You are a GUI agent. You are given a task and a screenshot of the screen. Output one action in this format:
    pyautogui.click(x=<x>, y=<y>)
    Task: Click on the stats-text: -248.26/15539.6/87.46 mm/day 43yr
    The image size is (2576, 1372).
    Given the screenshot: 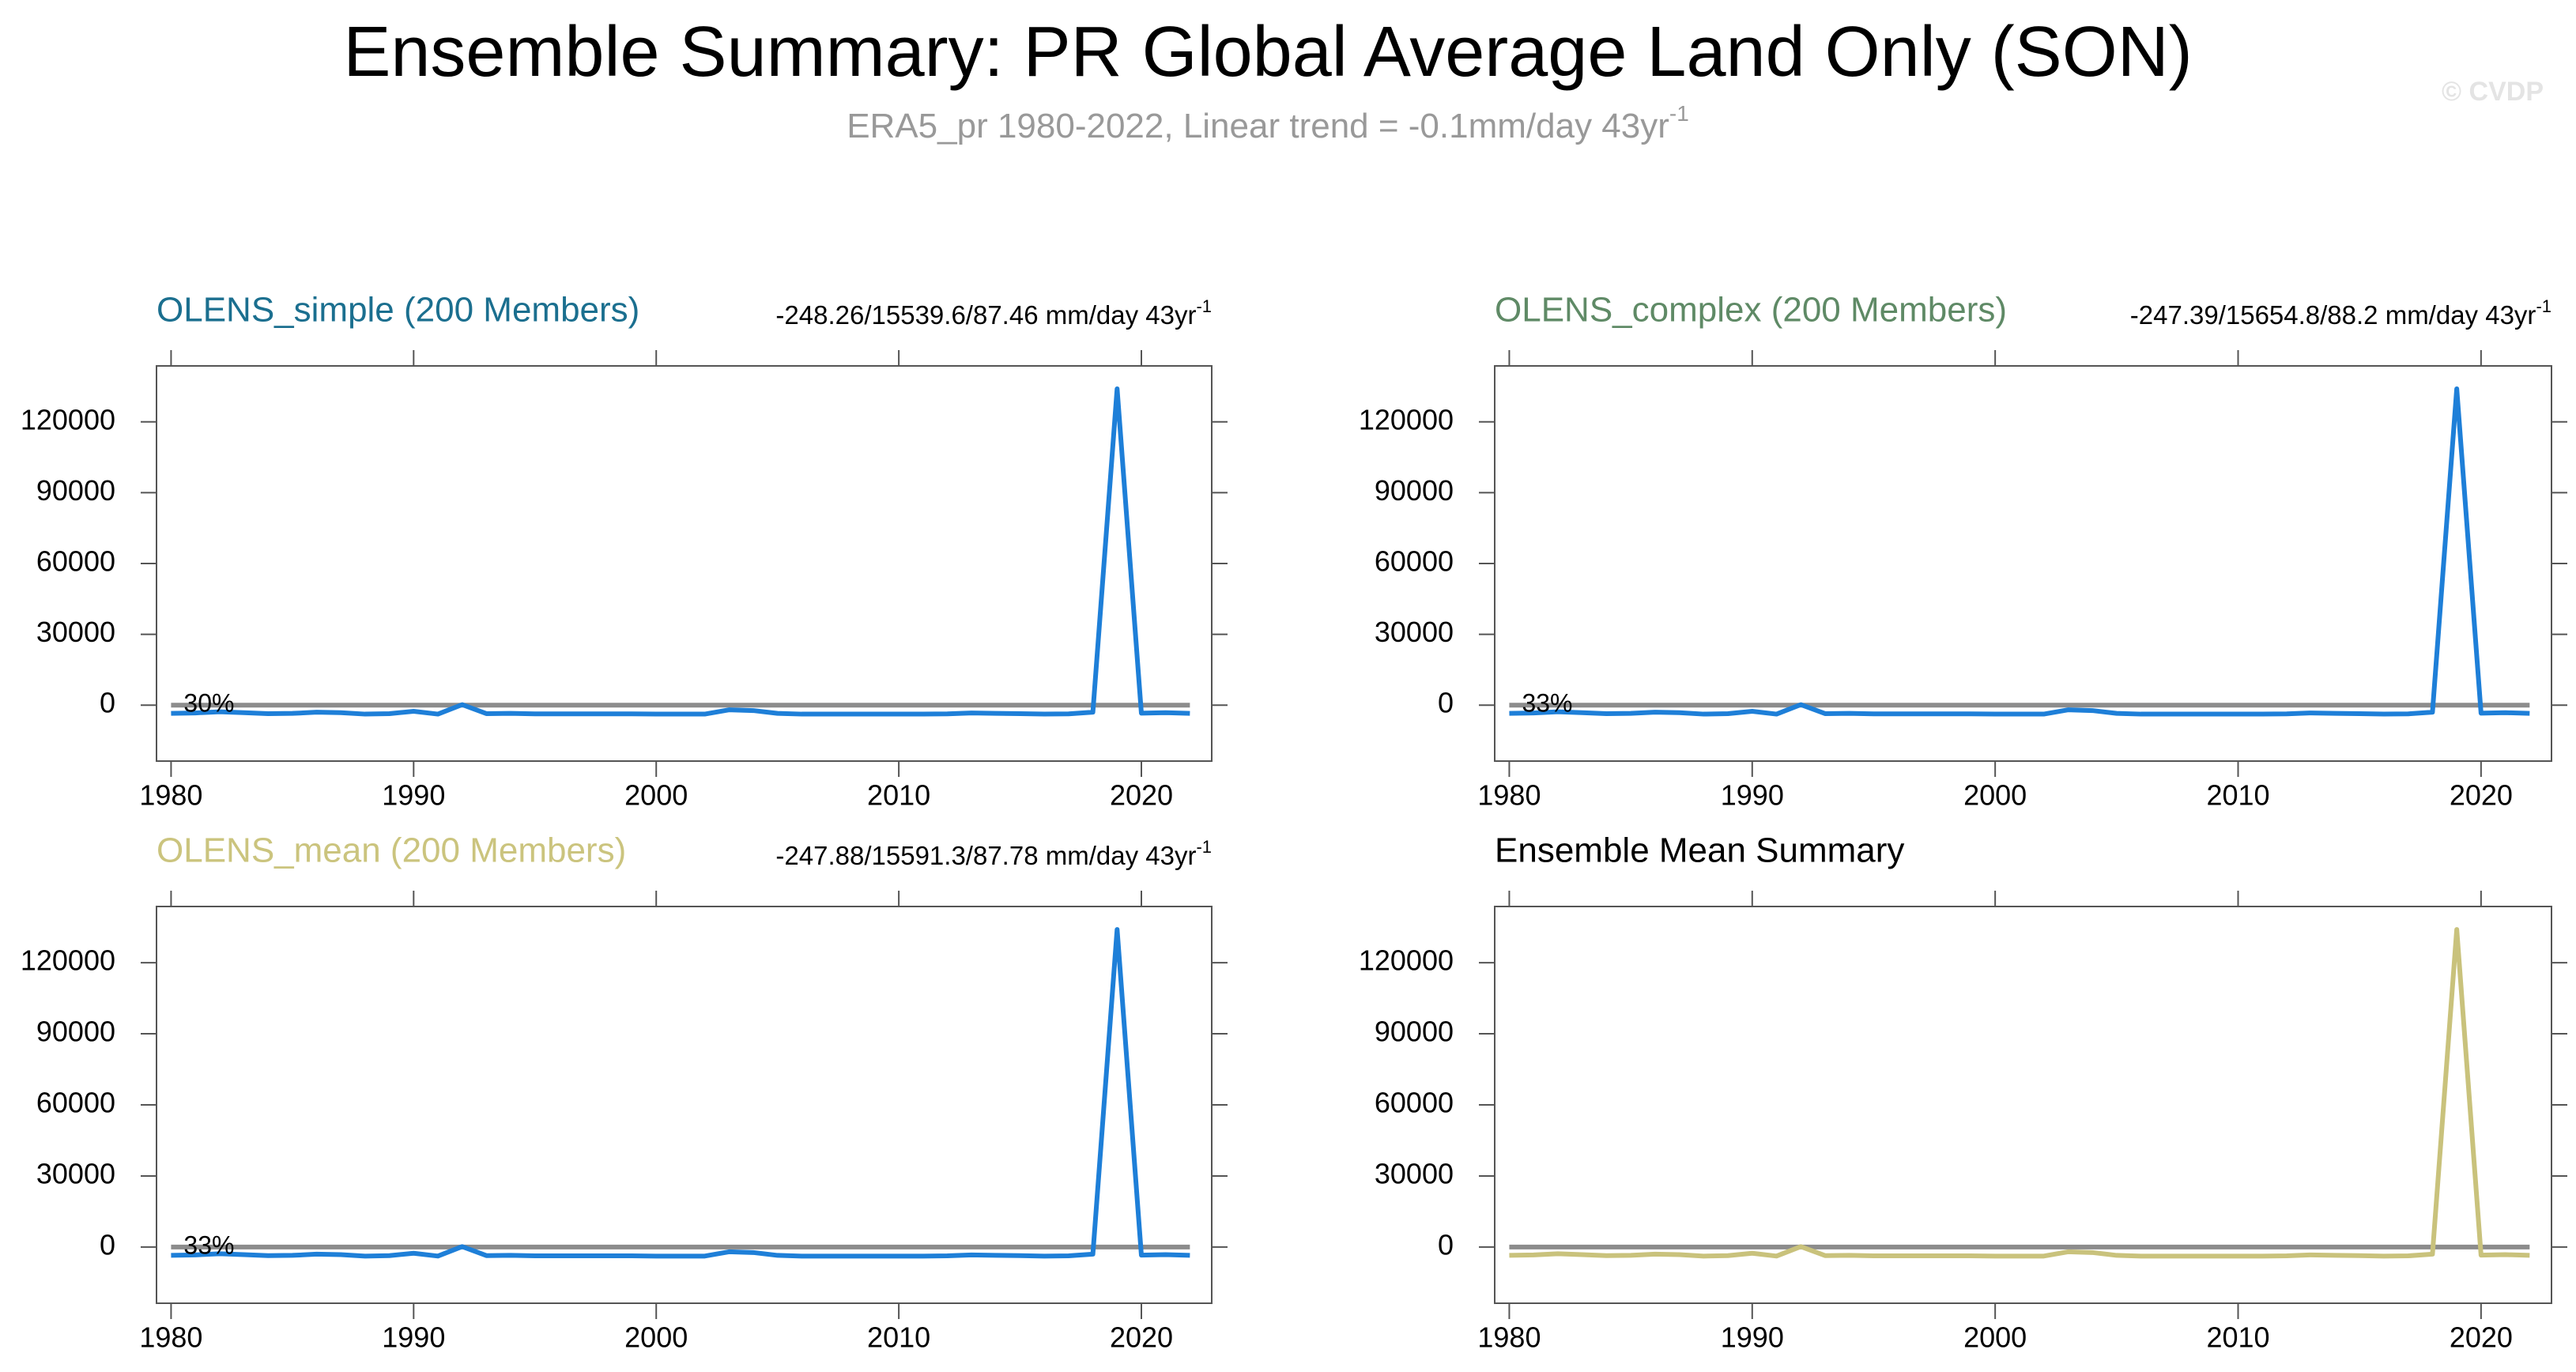 What is the action you would take?
    pyautogui.click(x=986, y=315)
    